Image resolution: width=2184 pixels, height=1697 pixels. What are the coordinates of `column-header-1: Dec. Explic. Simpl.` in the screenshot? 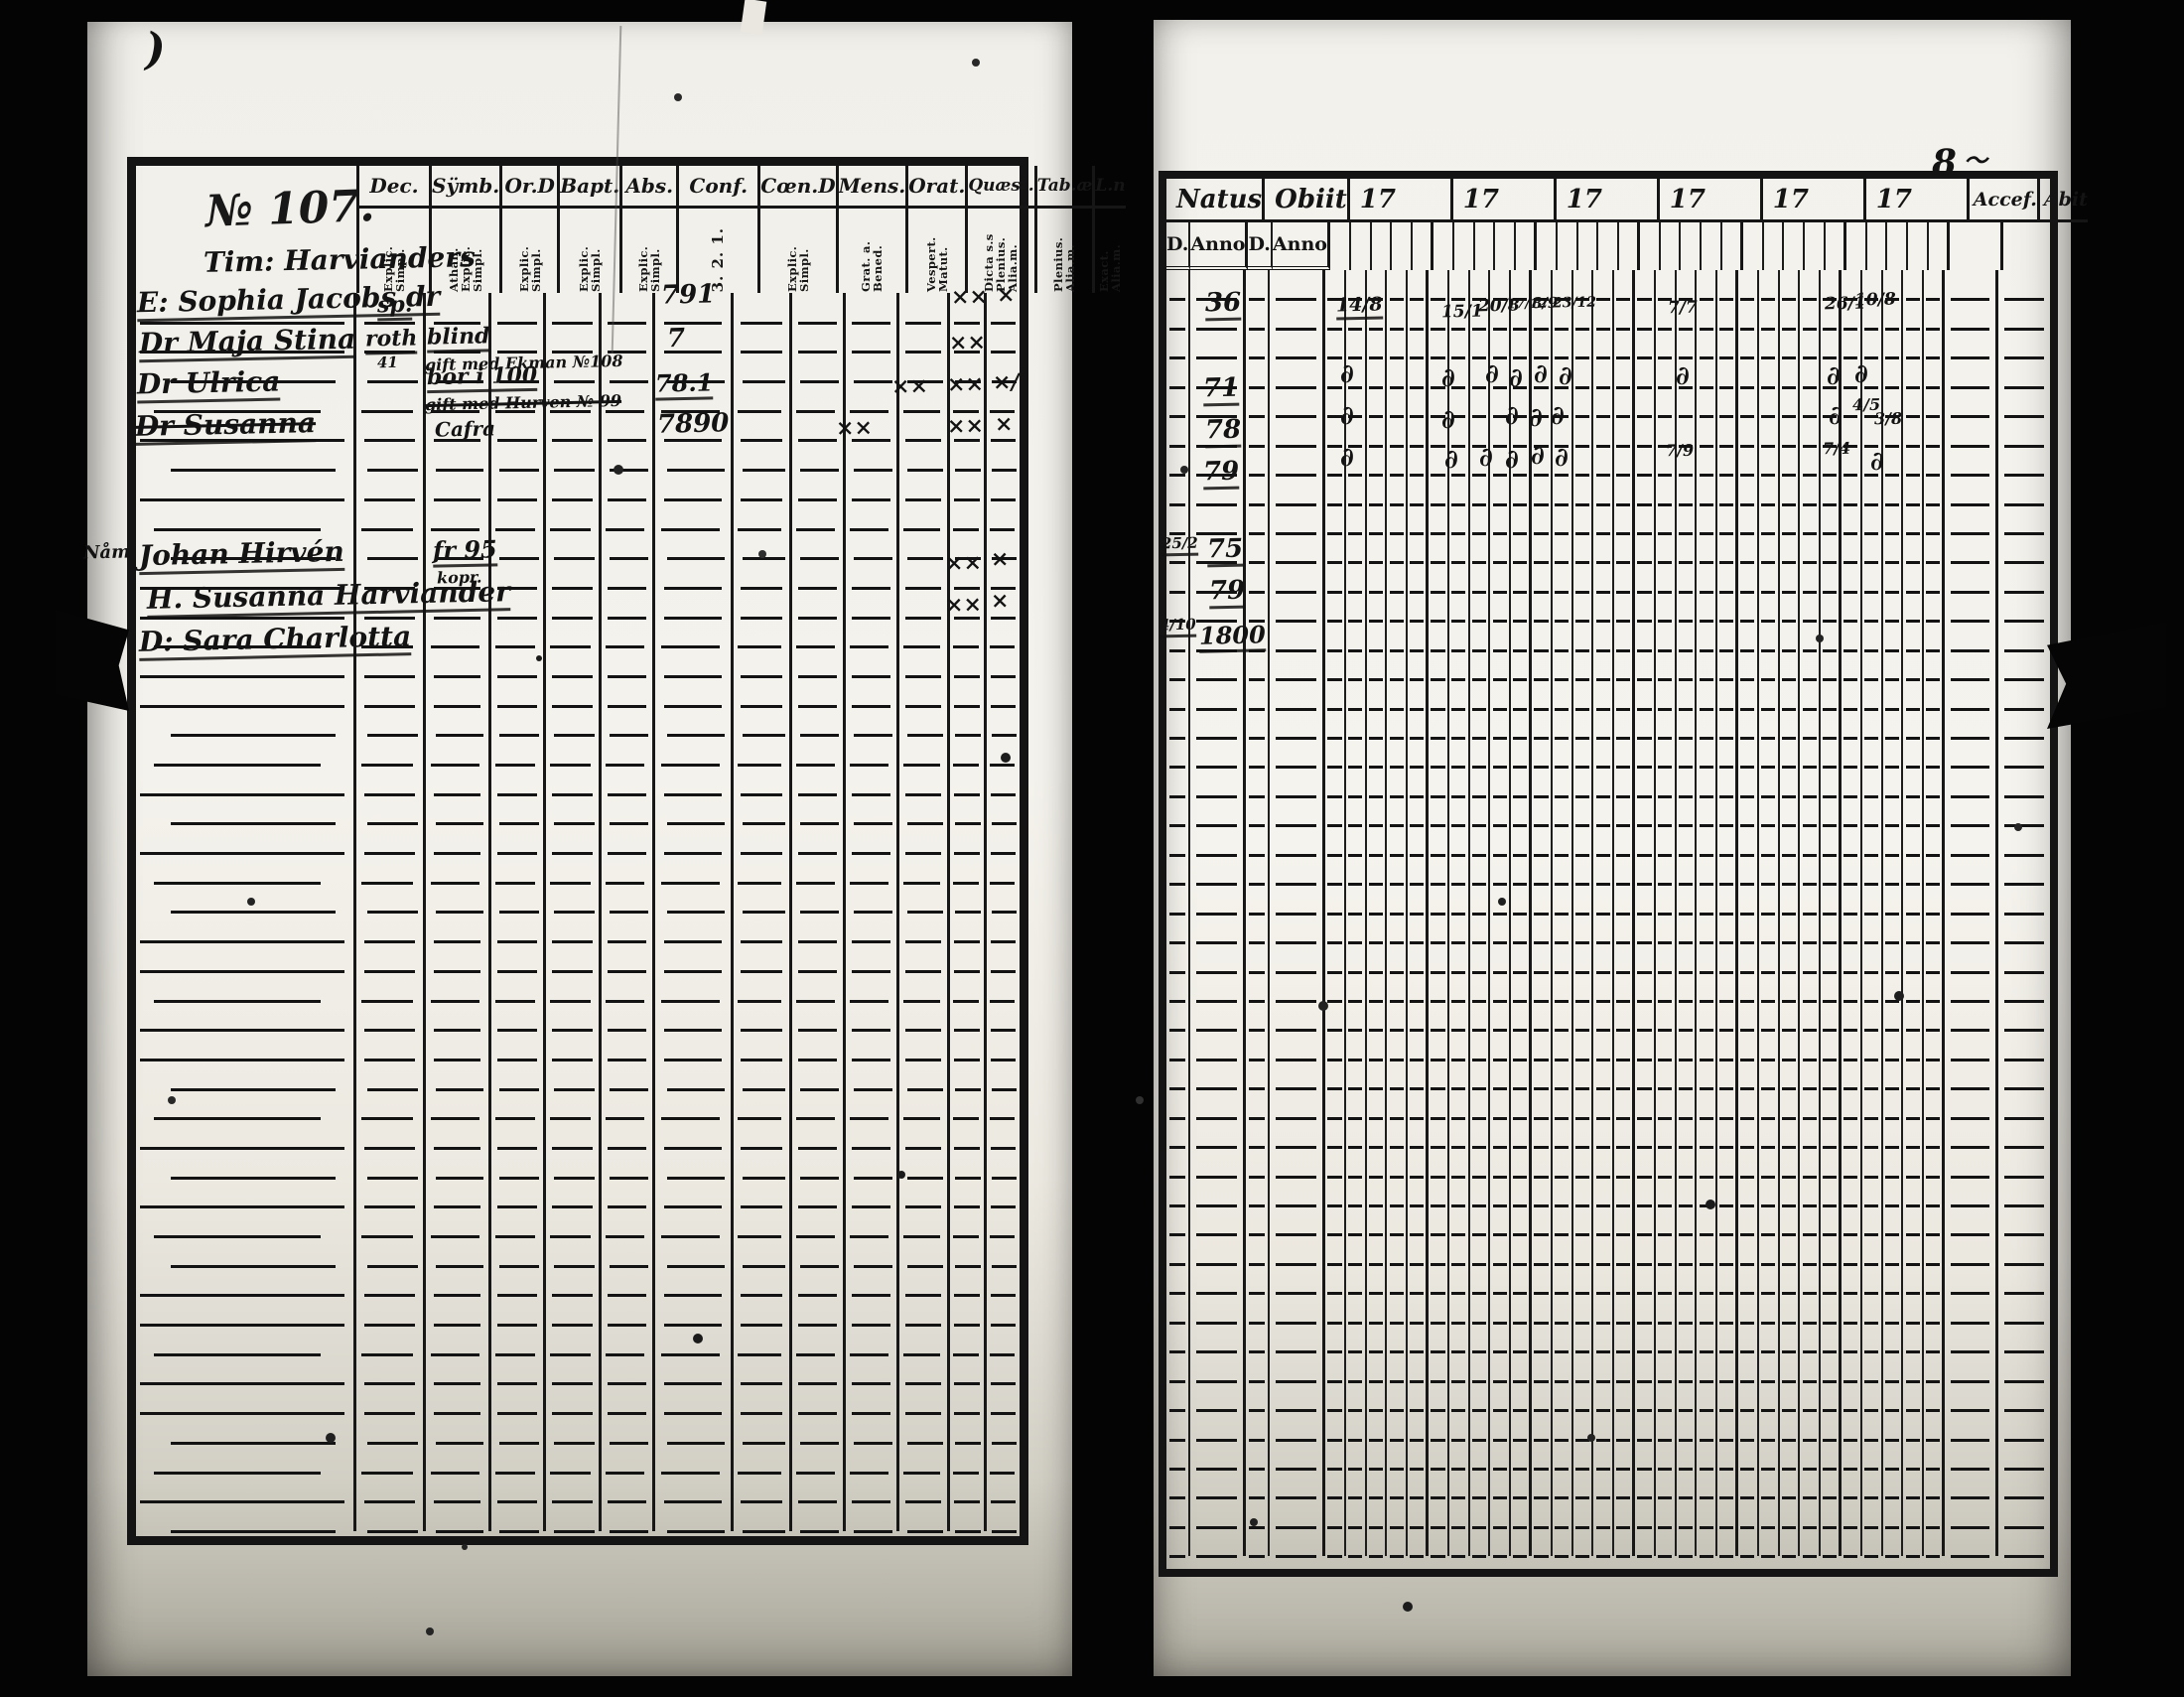 It's located at (395, 229).